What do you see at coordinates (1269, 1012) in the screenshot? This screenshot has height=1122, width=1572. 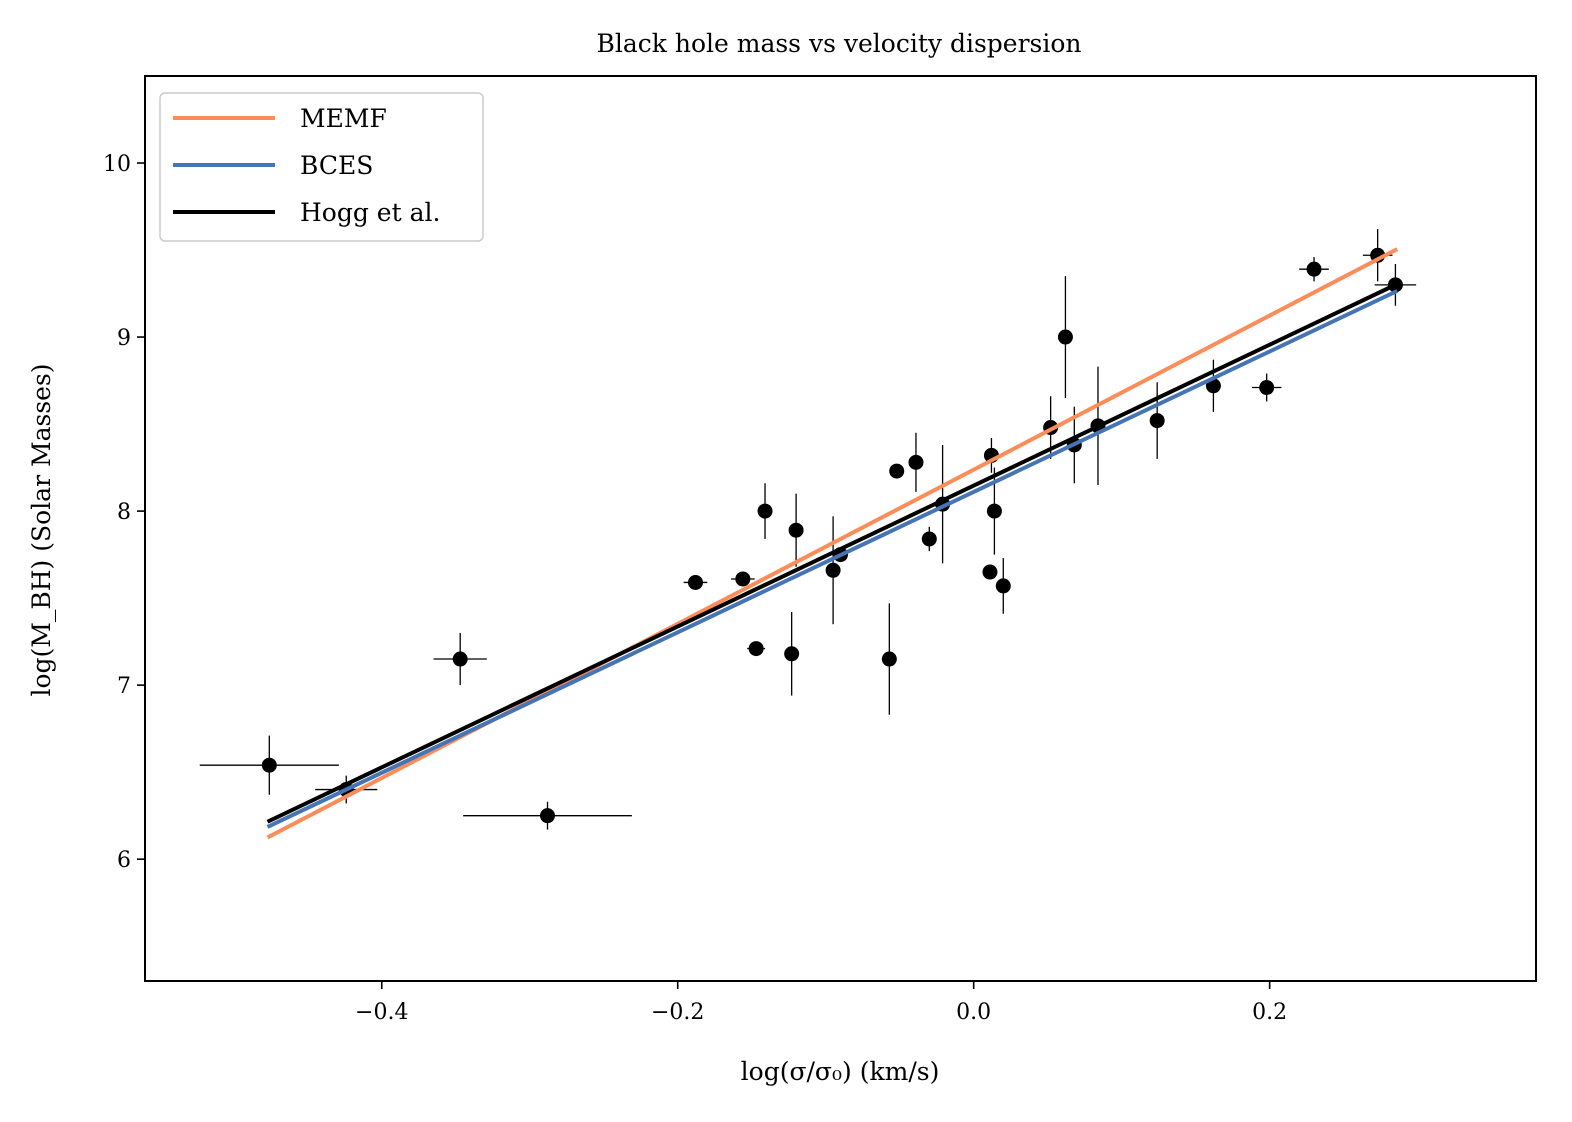 I see `x-tick-label: 0.2` at bounding box center [1269, 1012].